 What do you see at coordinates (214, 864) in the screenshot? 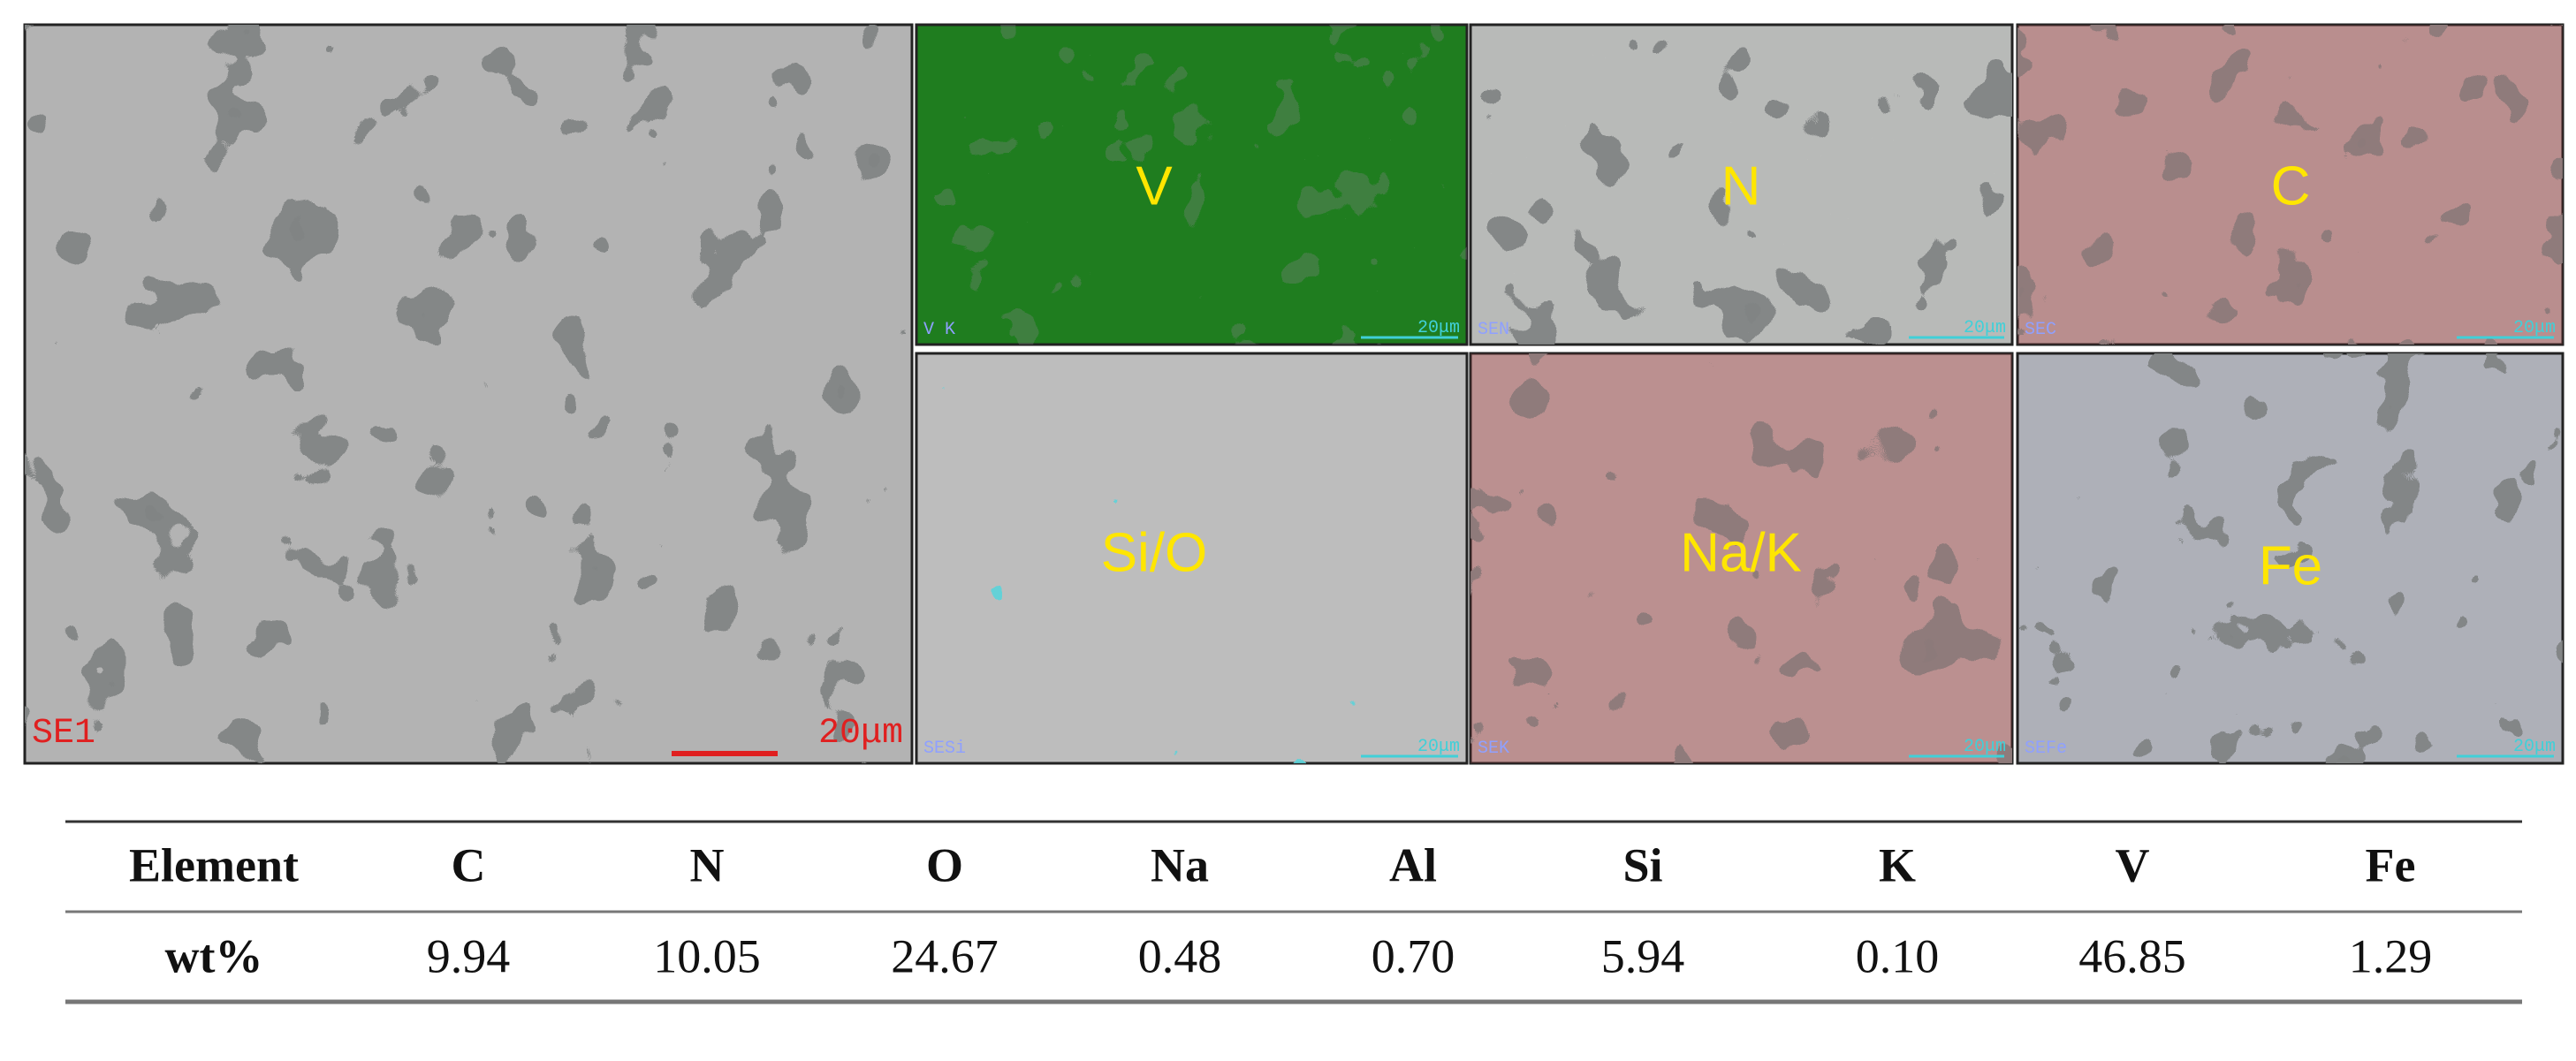
I see `header-cell: Element` at bounding box center [214, 864].